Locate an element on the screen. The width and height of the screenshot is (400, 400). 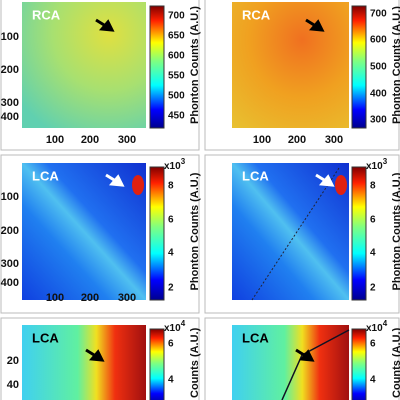
colorbar-tick-label: 300 is located at coordinates (378, 120).